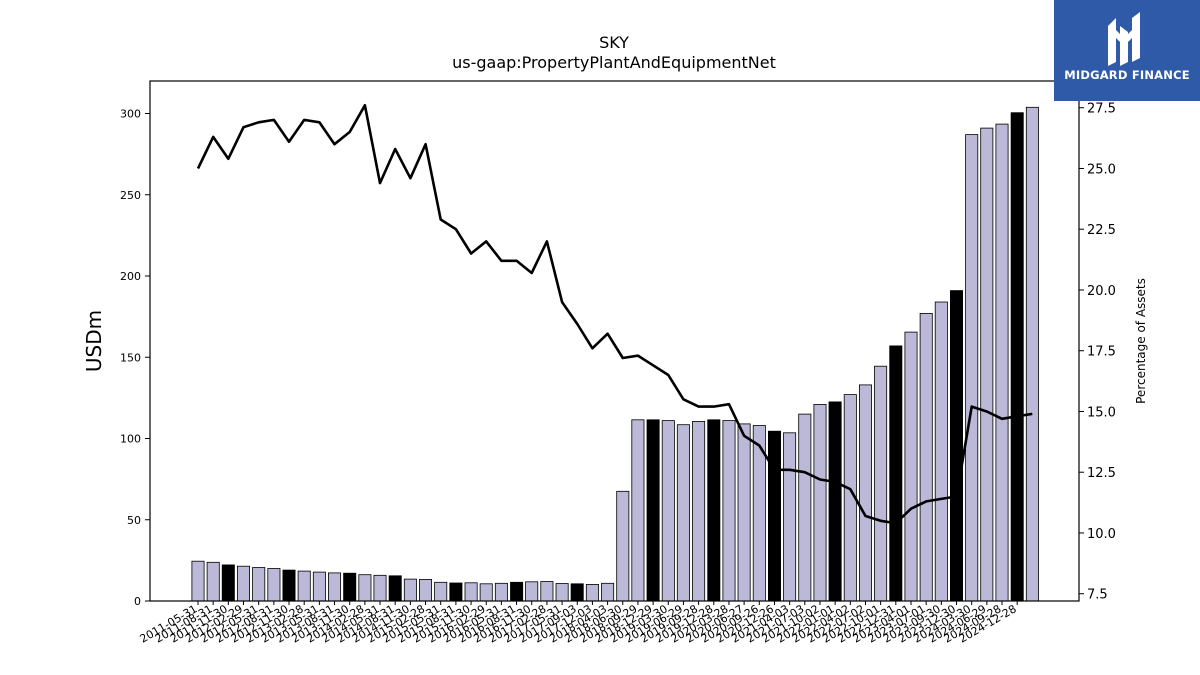 This screenshot has width=1200, height=675. Describe the element at coordinates (130, 439) in the screenshot. I see `y-tick-label: 100` at that location.